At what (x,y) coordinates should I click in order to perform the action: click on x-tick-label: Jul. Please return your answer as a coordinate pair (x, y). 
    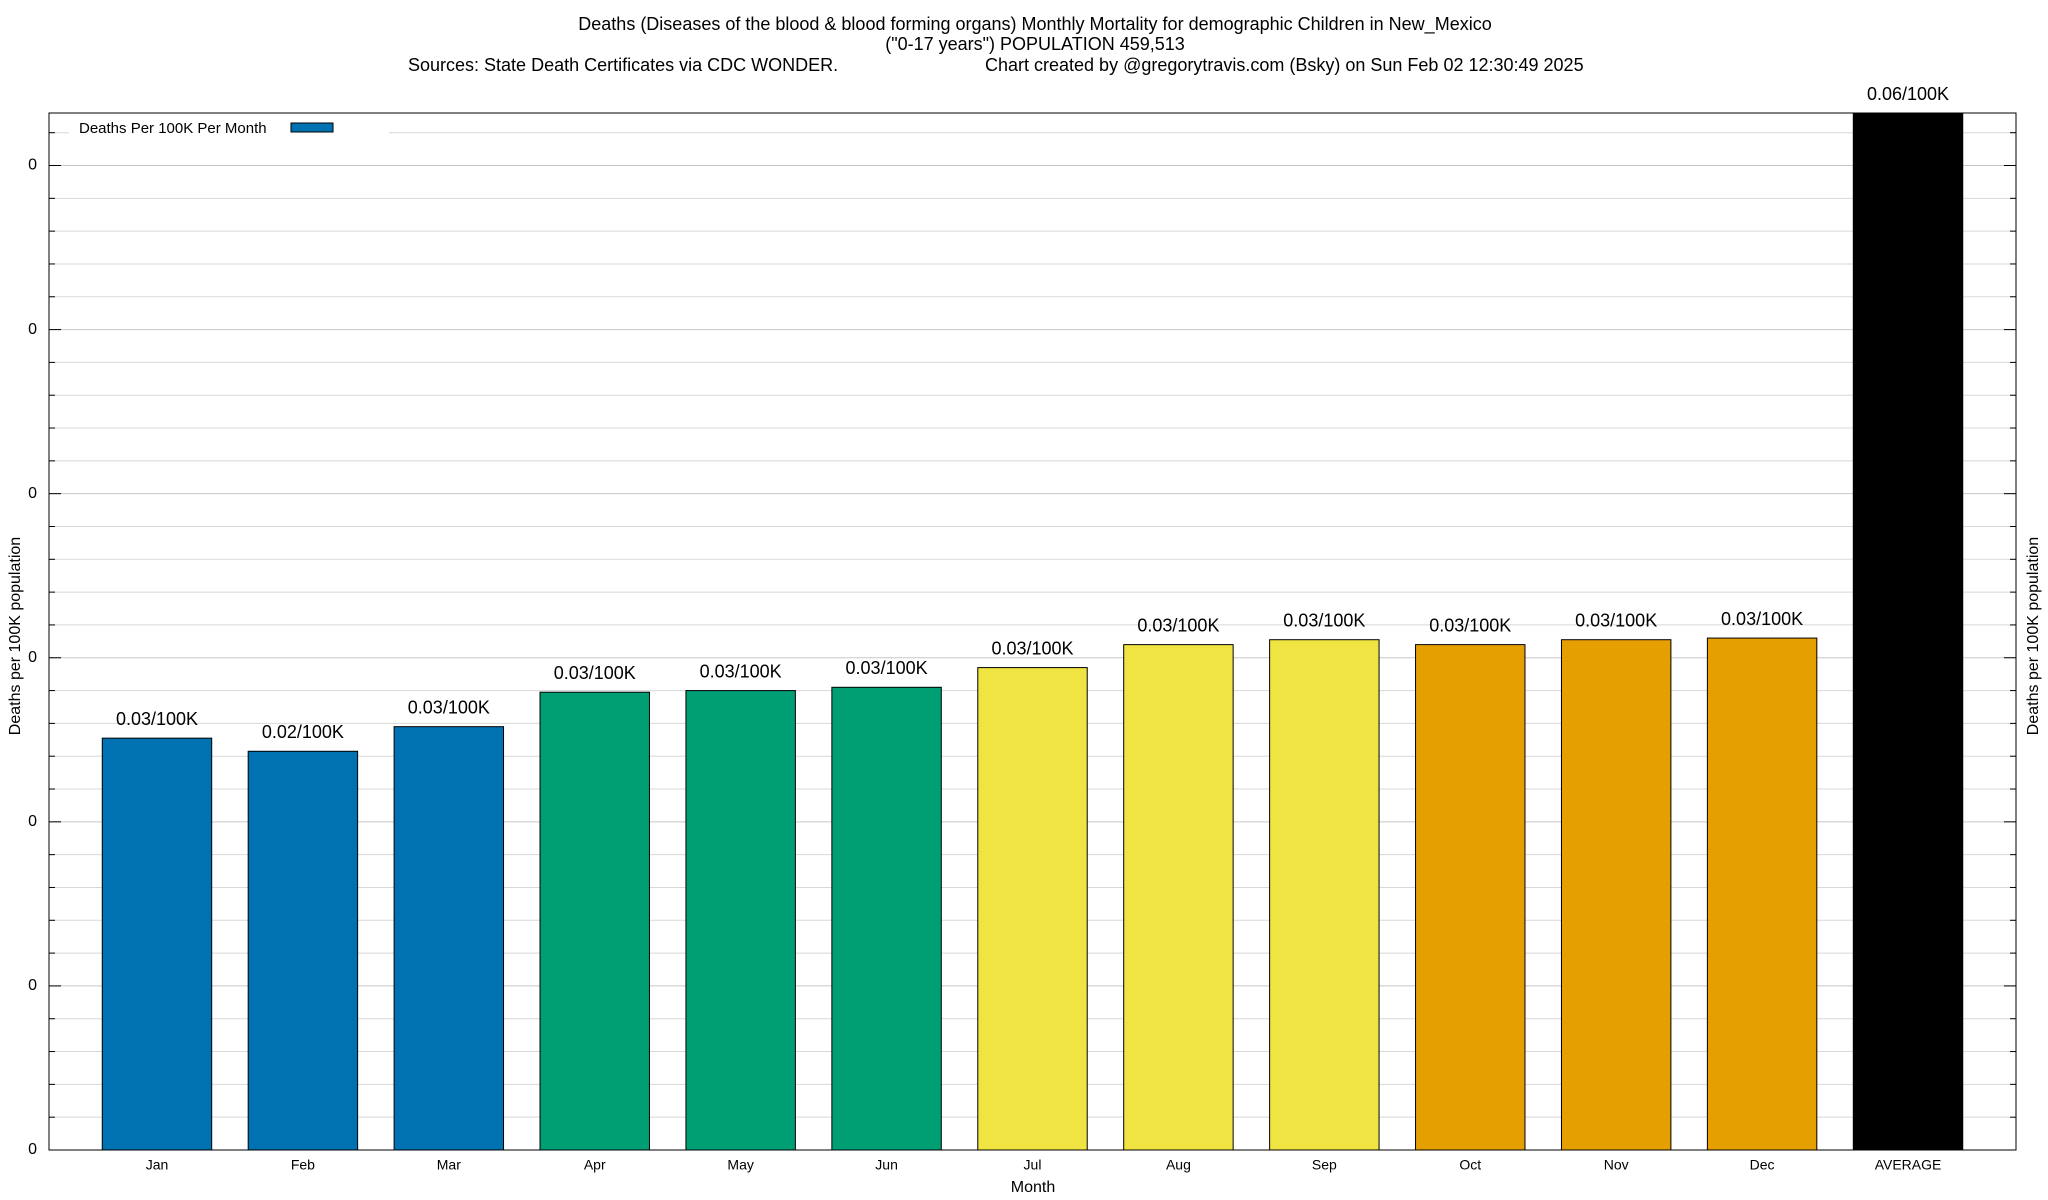
    Looking at the image, I should click on (1033, 1165).